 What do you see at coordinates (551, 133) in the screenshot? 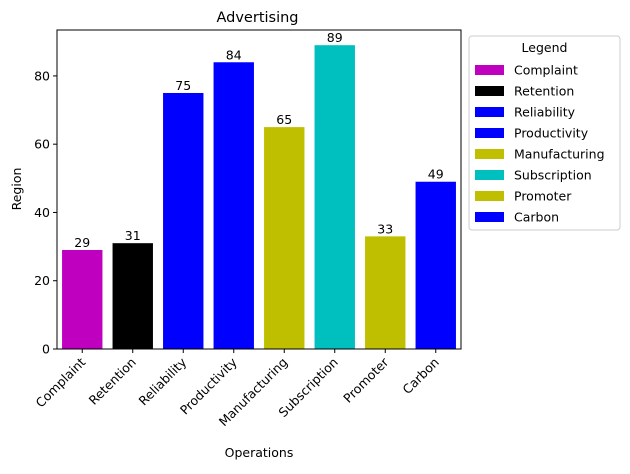
I see `legend-label-productivity: Productivity` at bounding box center [551, 133].